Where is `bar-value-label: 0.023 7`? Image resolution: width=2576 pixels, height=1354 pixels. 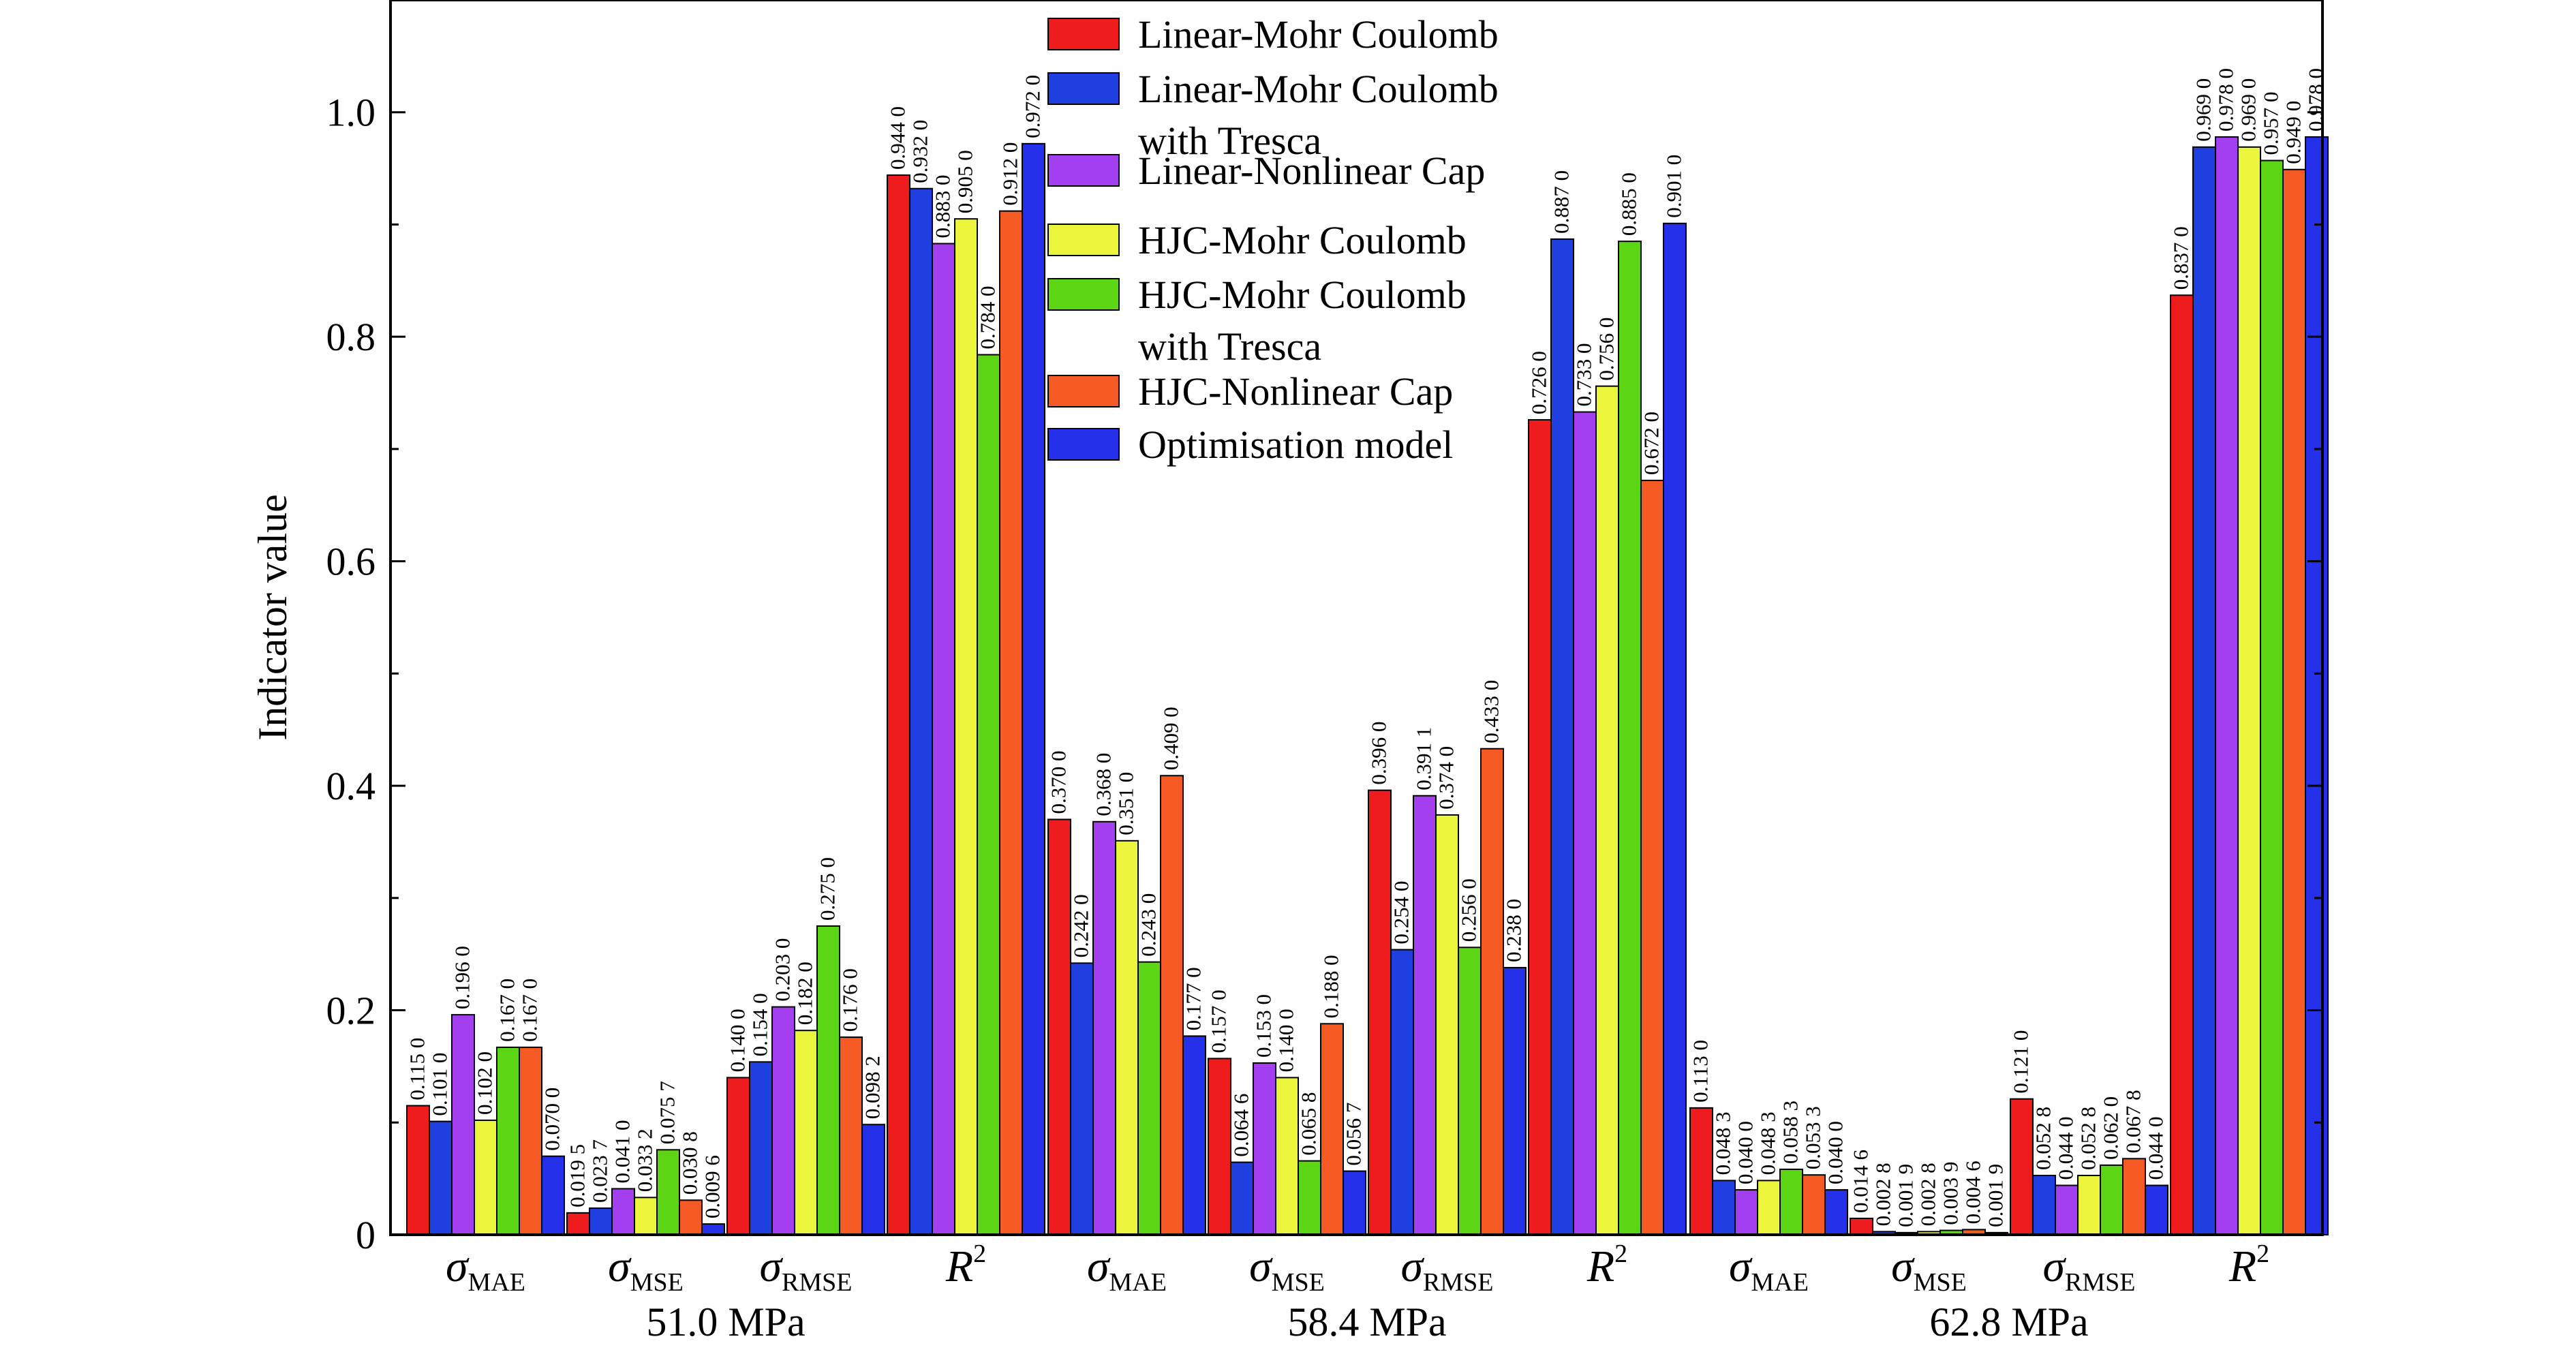 bar-value-label: 0.023 7 is located at coordinates (600, 1171).